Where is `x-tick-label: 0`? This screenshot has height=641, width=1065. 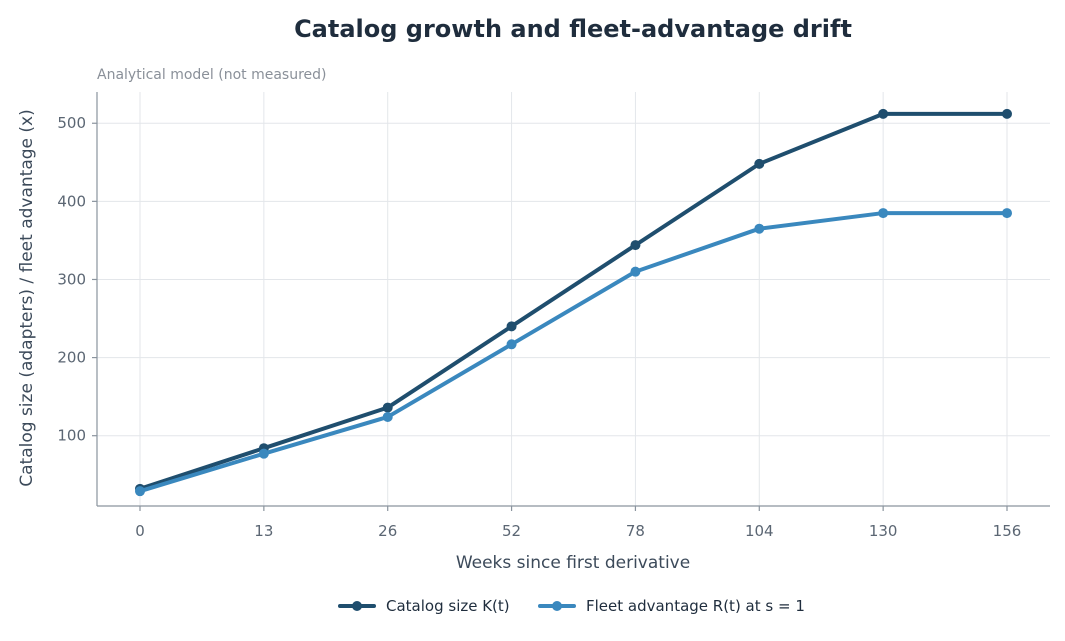
x-tick-label: 0 is located at coordinates (140, 531).